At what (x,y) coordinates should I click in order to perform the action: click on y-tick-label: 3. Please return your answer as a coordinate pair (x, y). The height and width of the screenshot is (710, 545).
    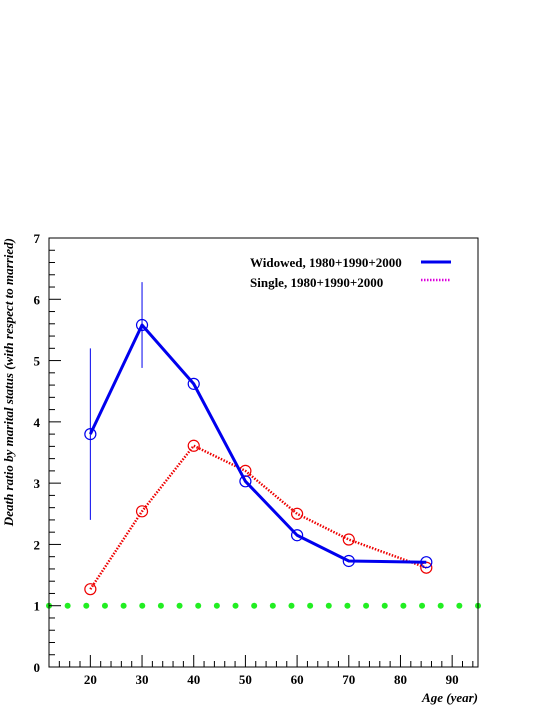
    Looking at the image, I should click on (37, 483).